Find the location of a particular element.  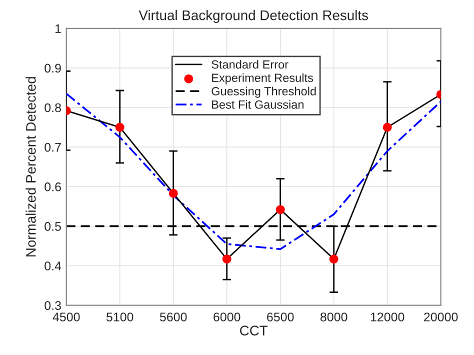

y-tick-label: 1 is located at coordinates (58, 28).